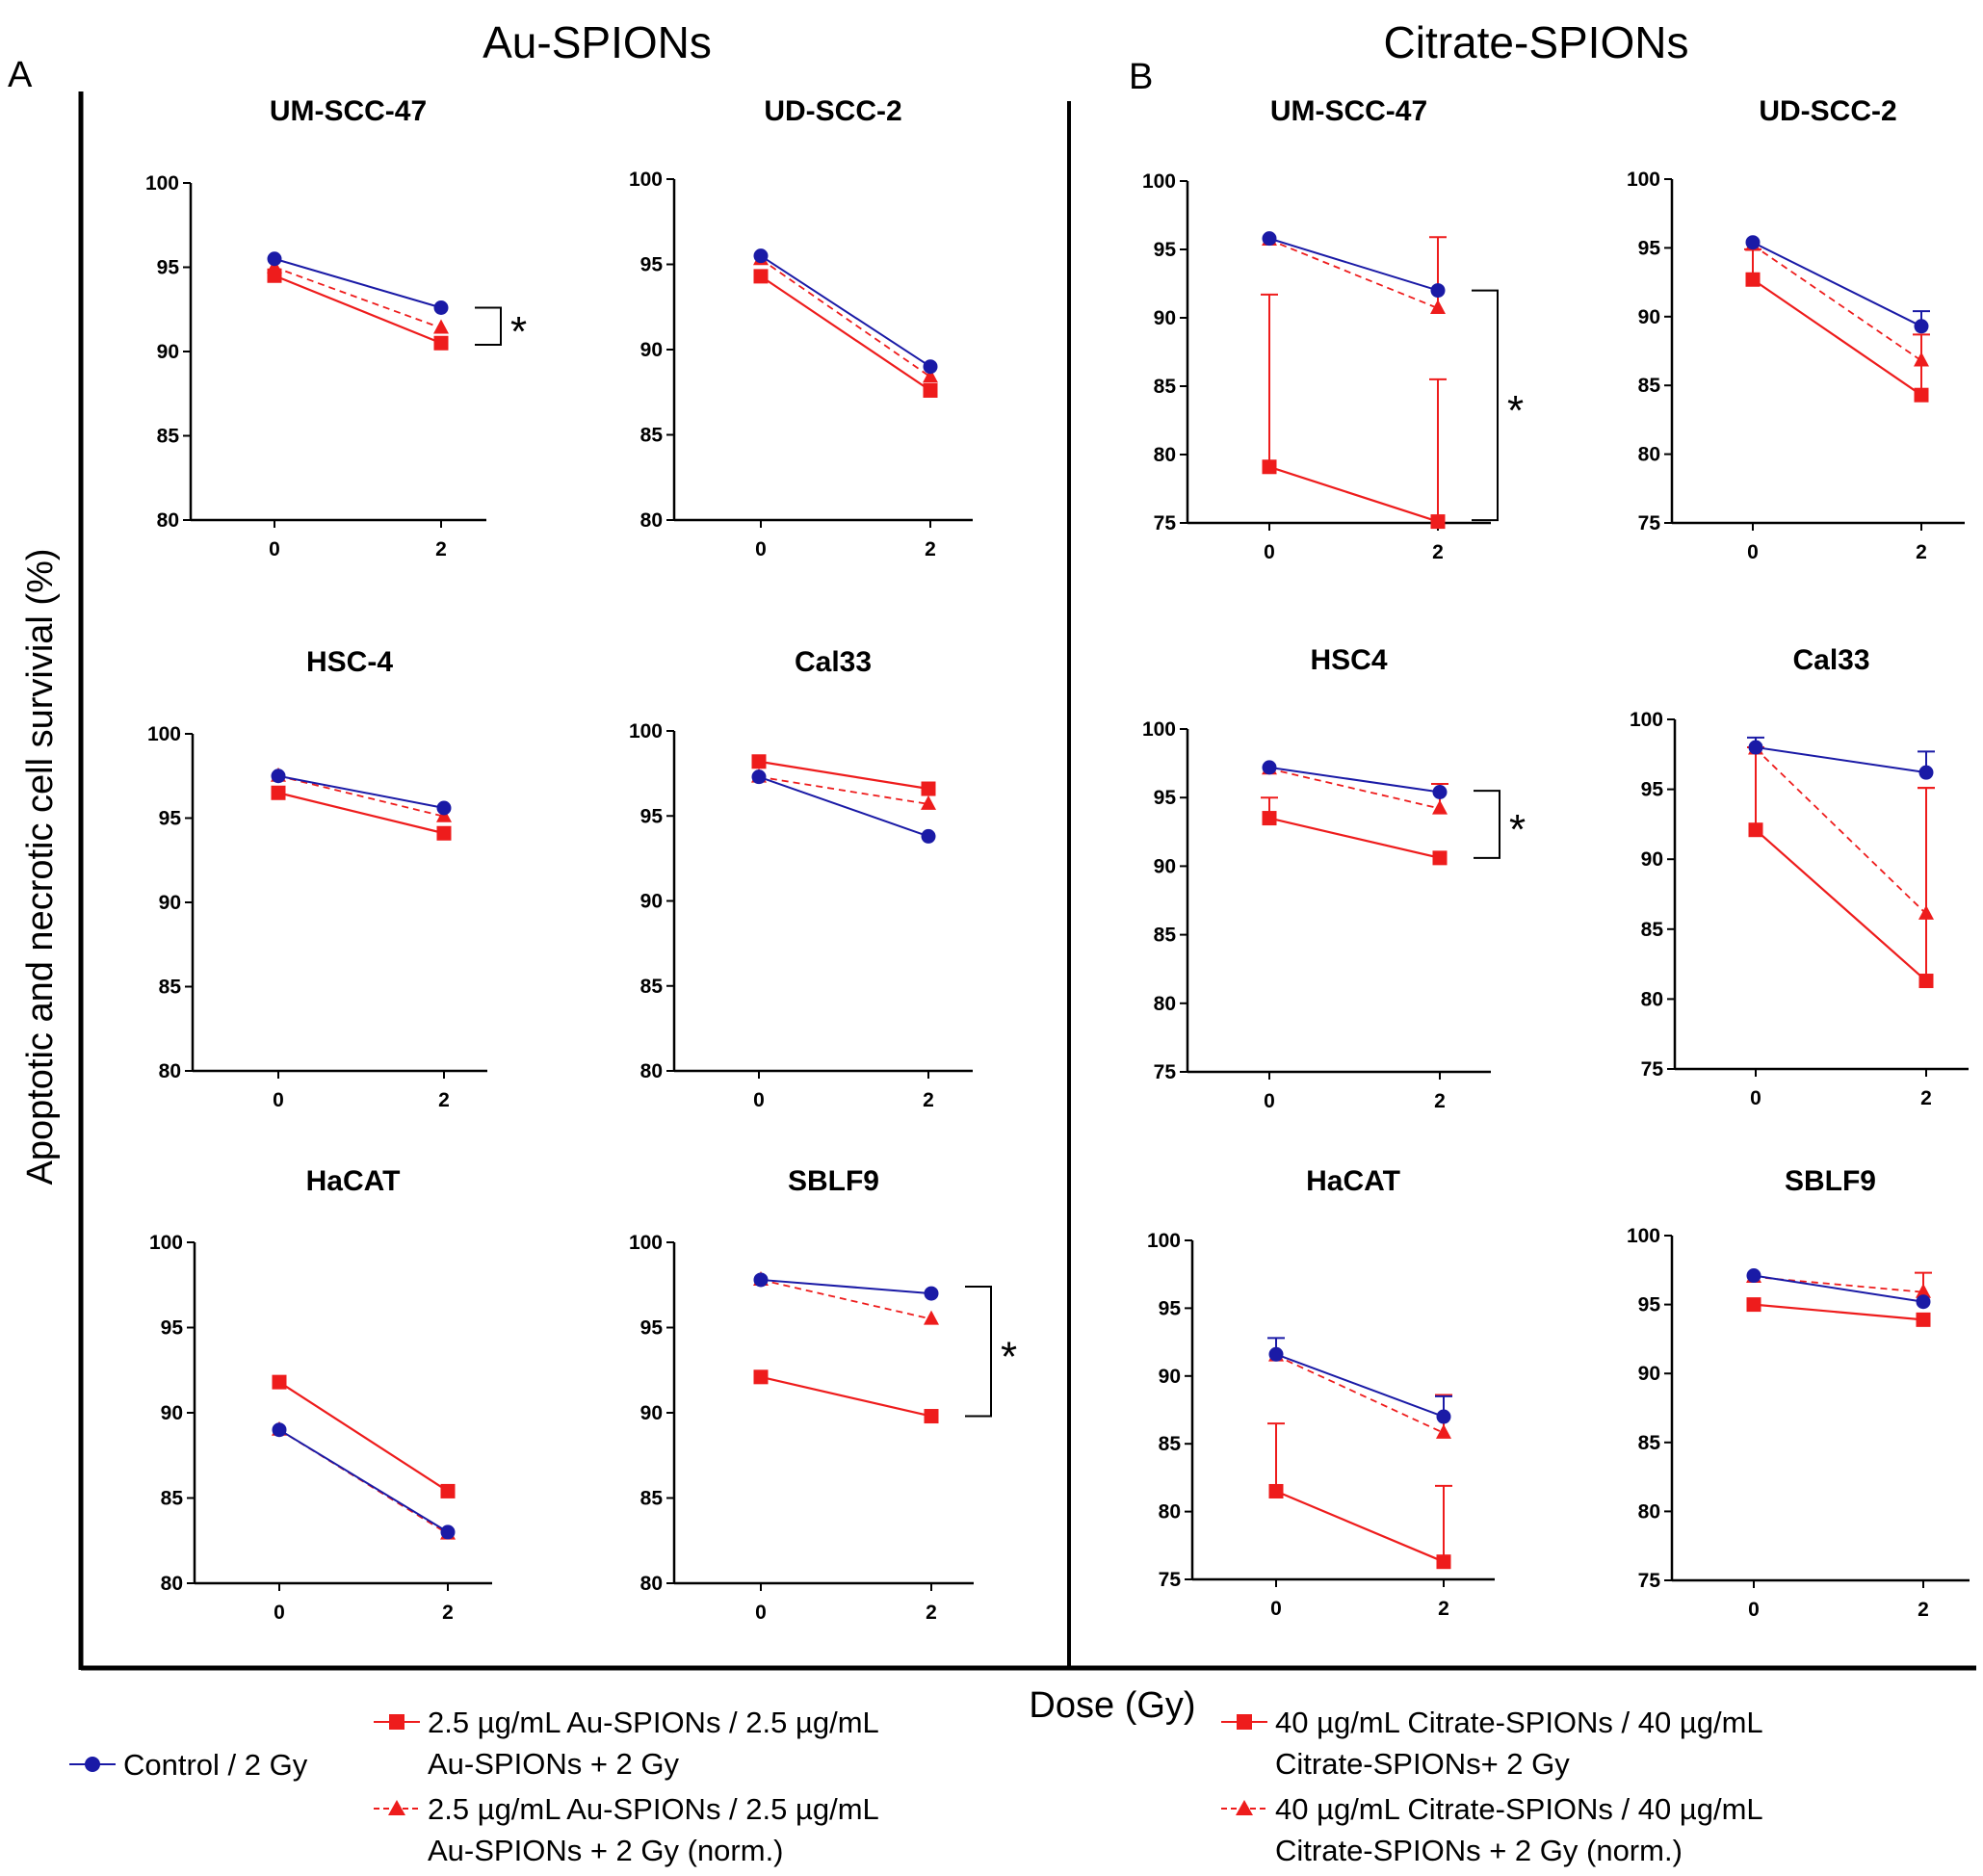 Image resolution: width=1983 pixels, height=1876 pixels. What do you see at coordinates (653, 1809) in the screenshot?
I see `legend-au-norm-text-1: 2.5 µg/mL Au-SPIONs / 2.5 µg/mL` at bounding box center [653, 1809].